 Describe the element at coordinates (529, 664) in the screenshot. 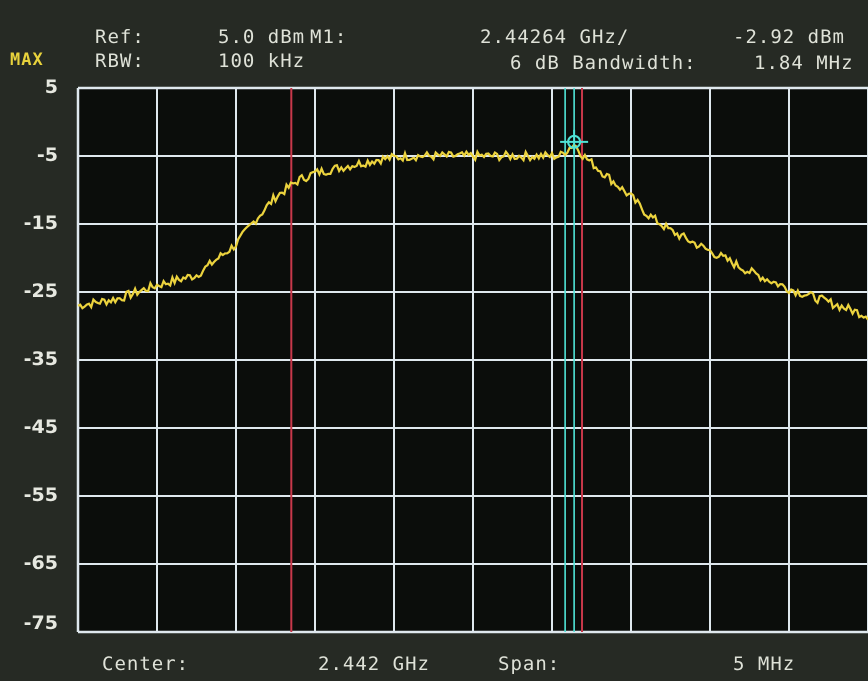

I see `span-label: Span:` at that location.